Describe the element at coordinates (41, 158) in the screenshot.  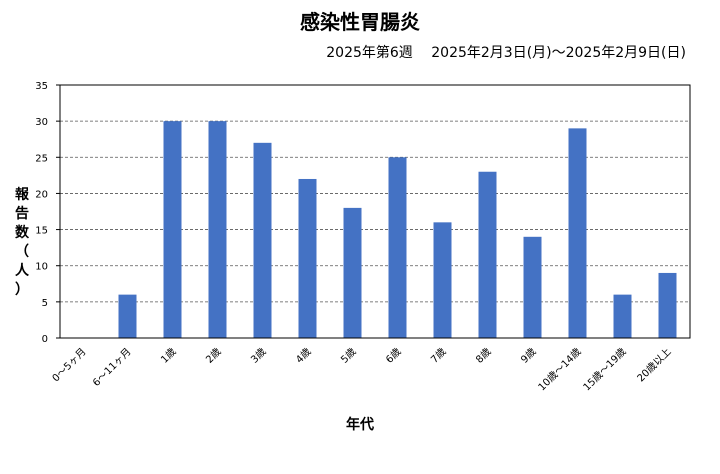
I see `y-tick-label: 25` at that location.